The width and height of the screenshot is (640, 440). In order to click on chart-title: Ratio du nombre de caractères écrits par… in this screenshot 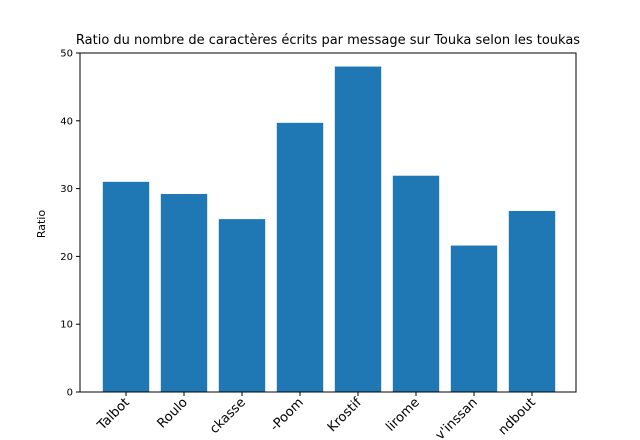, I will do `click(328, 40)`.